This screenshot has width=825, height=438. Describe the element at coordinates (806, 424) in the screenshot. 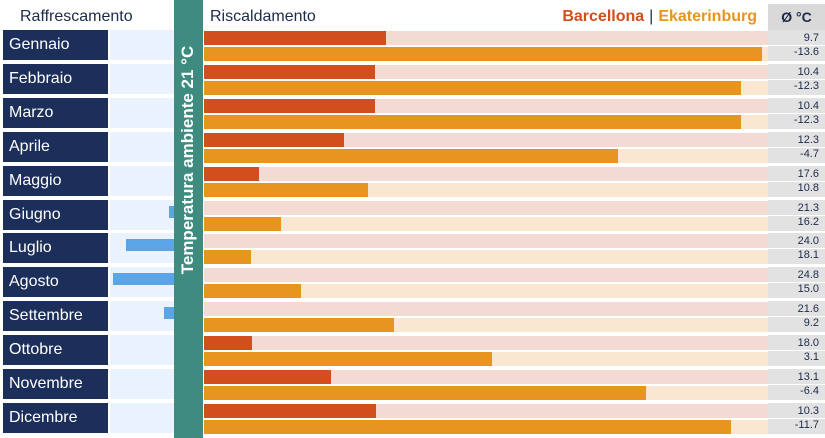

I see `value-ekaterinburg: -11.7` at that location.